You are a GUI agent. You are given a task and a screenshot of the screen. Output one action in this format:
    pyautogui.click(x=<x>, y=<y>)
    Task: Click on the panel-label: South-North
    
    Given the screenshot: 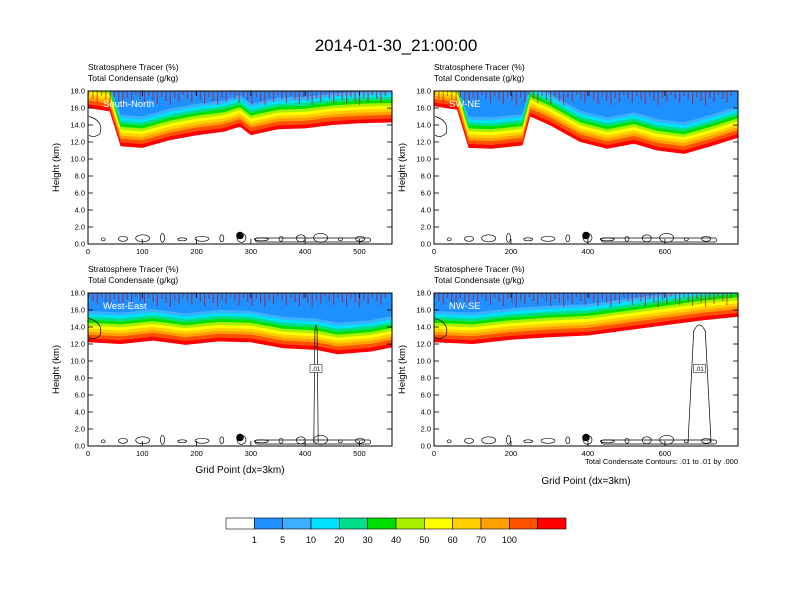 What is the action you would take?
    pyautogui.click(x=128, y=104)
    